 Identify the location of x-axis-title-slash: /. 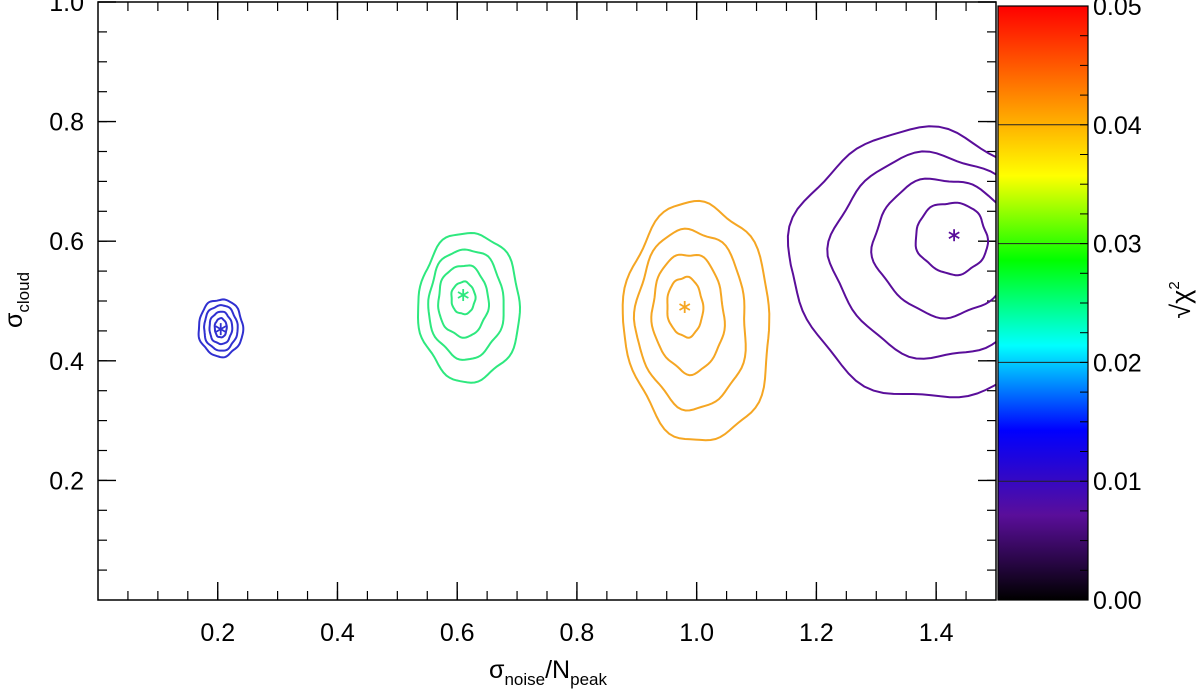
(548, 670).